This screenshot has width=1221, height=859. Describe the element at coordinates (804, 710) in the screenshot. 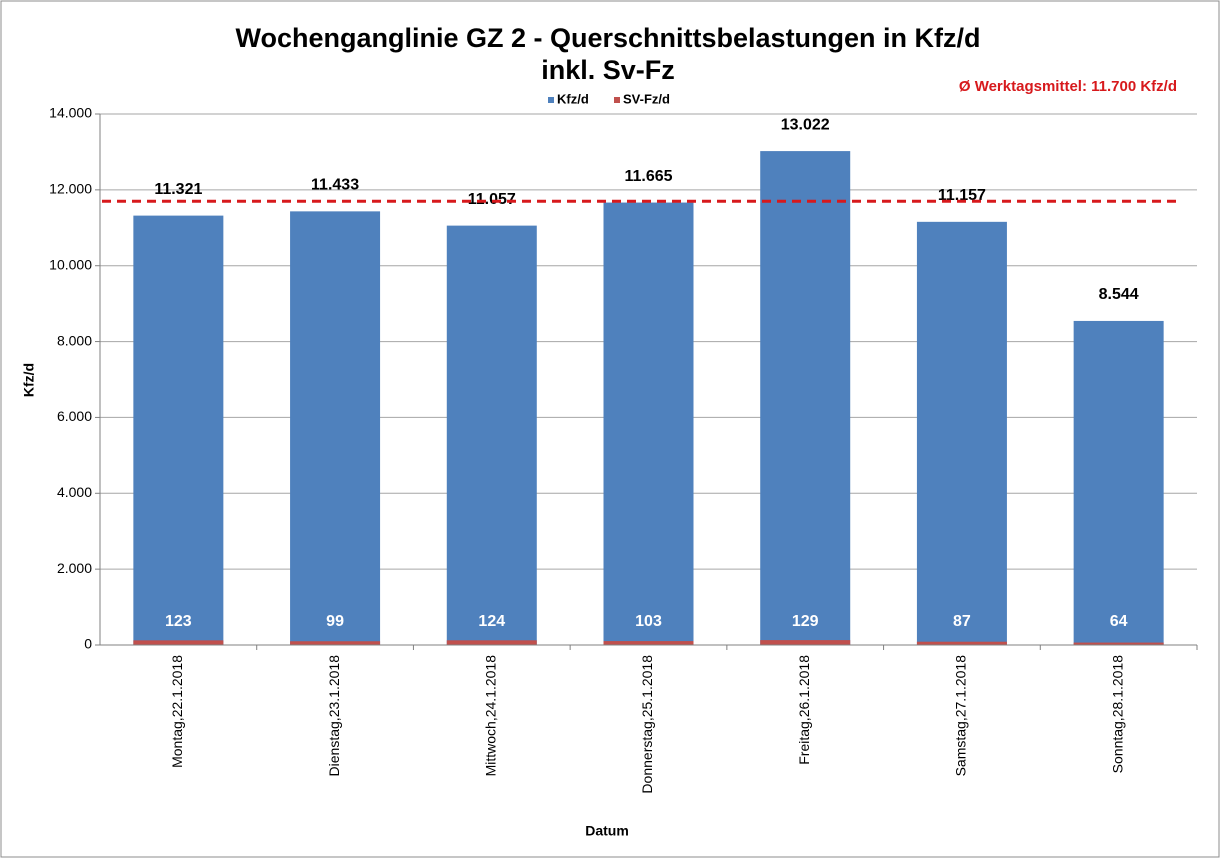

I see `x-tick-label: Freitag,26.1.2018` at that location.